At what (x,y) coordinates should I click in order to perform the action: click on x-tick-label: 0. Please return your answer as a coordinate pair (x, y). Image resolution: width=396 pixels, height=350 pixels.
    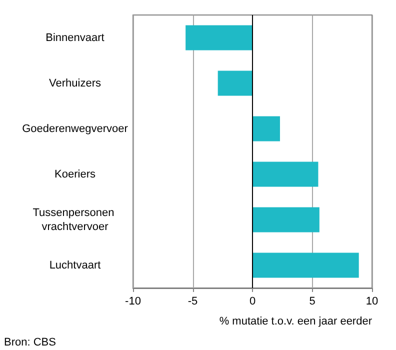
    Looking at the image, I should click on (252, 302).